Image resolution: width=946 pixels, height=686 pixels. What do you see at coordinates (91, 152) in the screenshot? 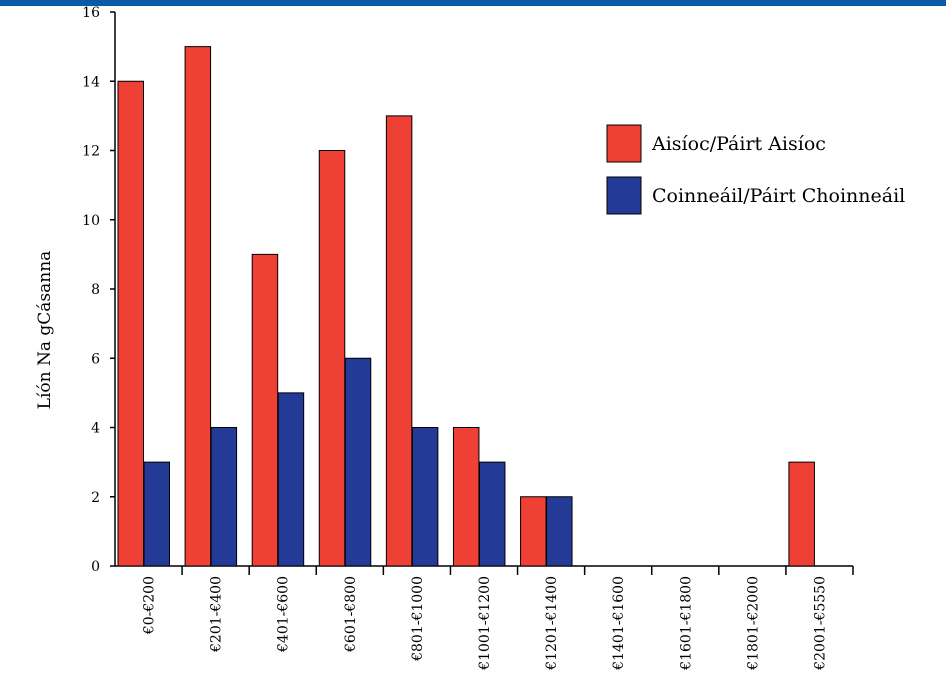
I see `y-tick-label: 12` at bounding box center [91, 152].